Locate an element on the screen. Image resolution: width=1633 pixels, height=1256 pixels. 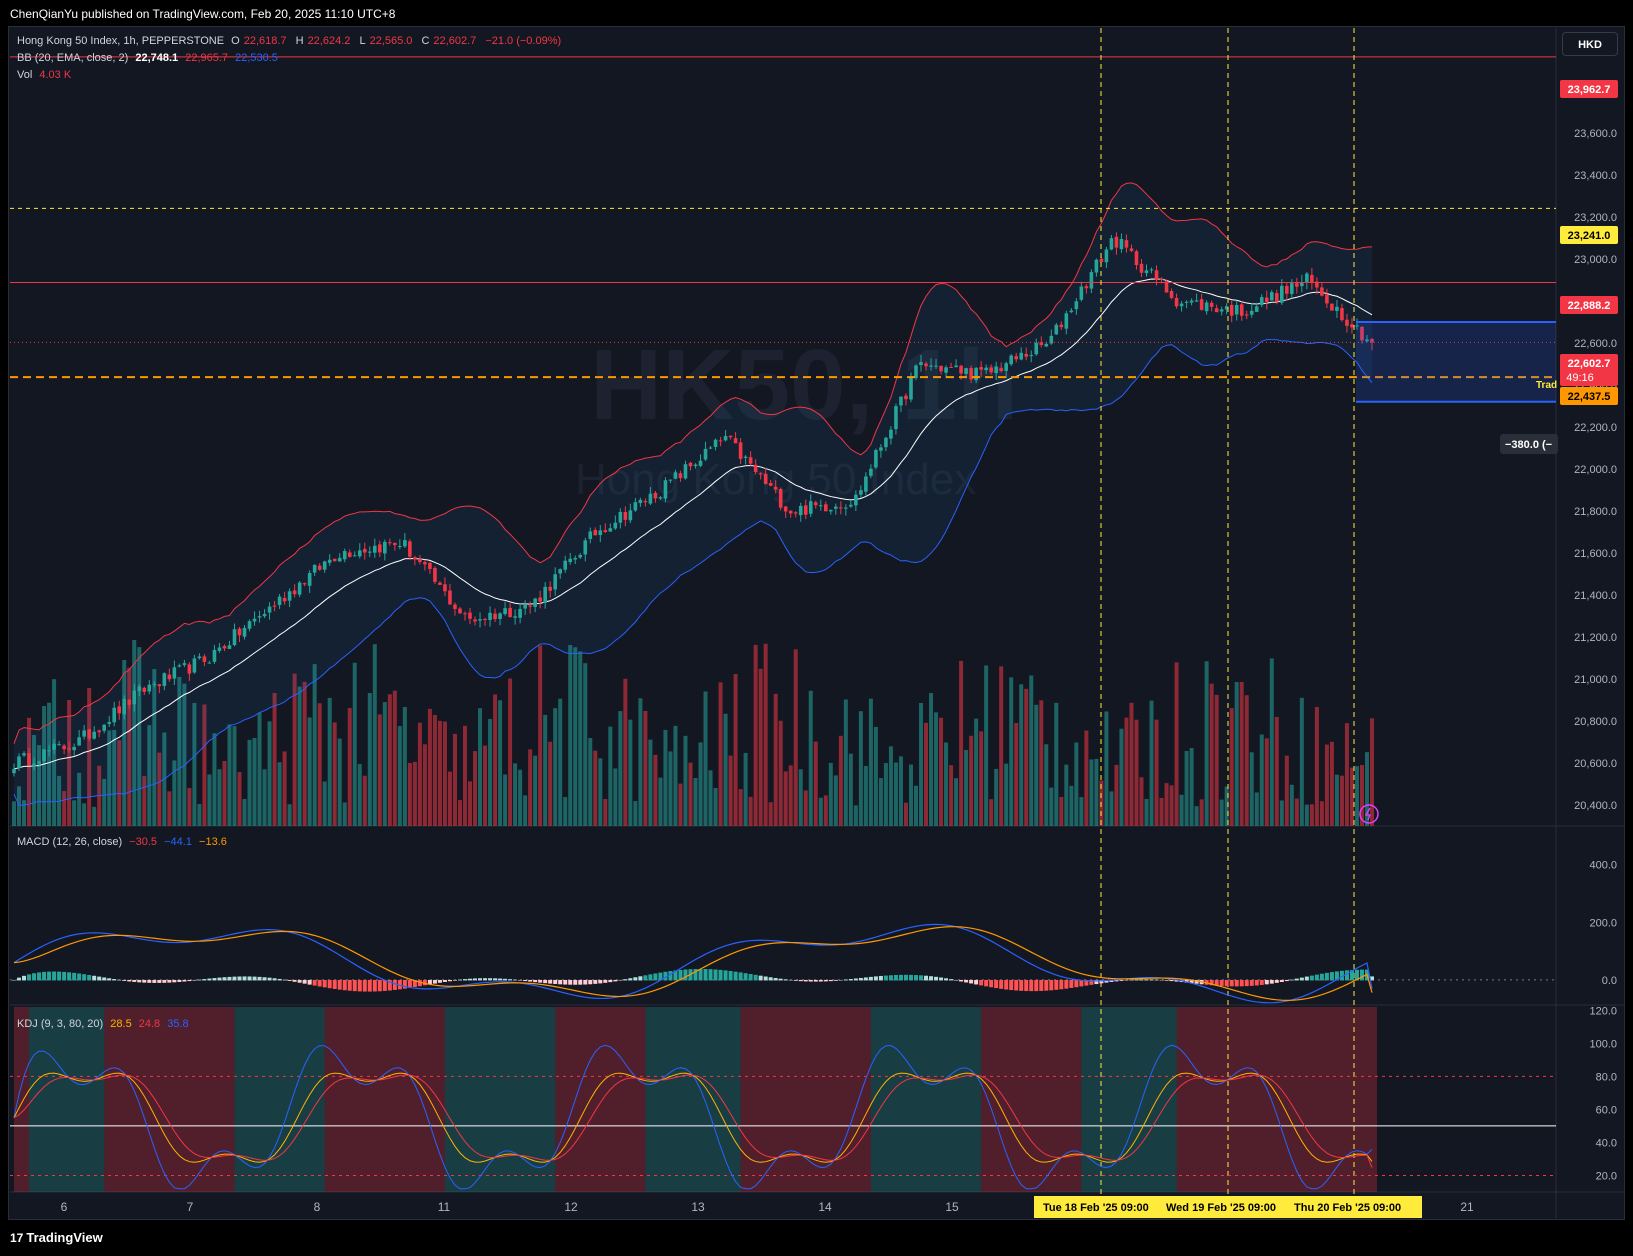
kdj-j-value: 35.8 is located at coordinates (178, 1024).